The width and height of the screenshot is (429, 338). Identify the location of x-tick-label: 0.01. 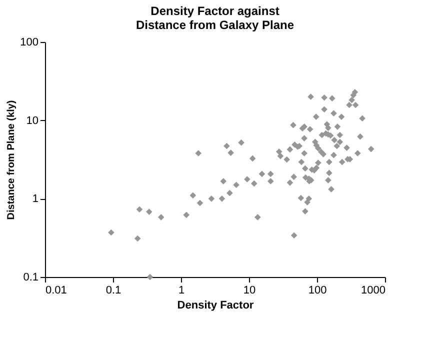
(56, 290).